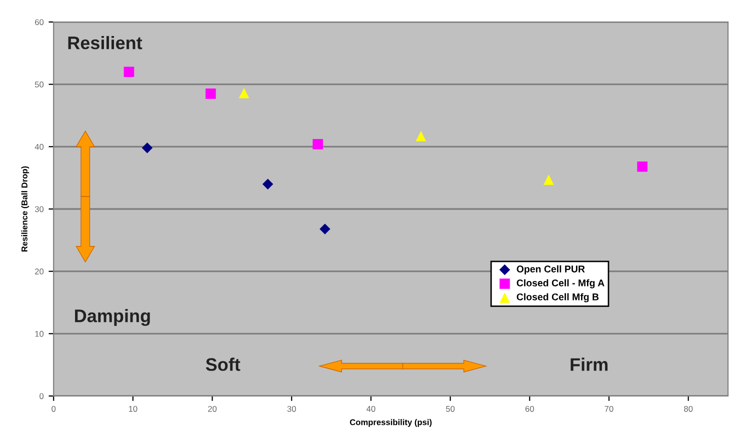 The height and width of the screenshot is (431, 733). What do you see at coordinates (105, 43) in the screenshot?
I see `annotation: Resilient` at bounding box center [105, 43].